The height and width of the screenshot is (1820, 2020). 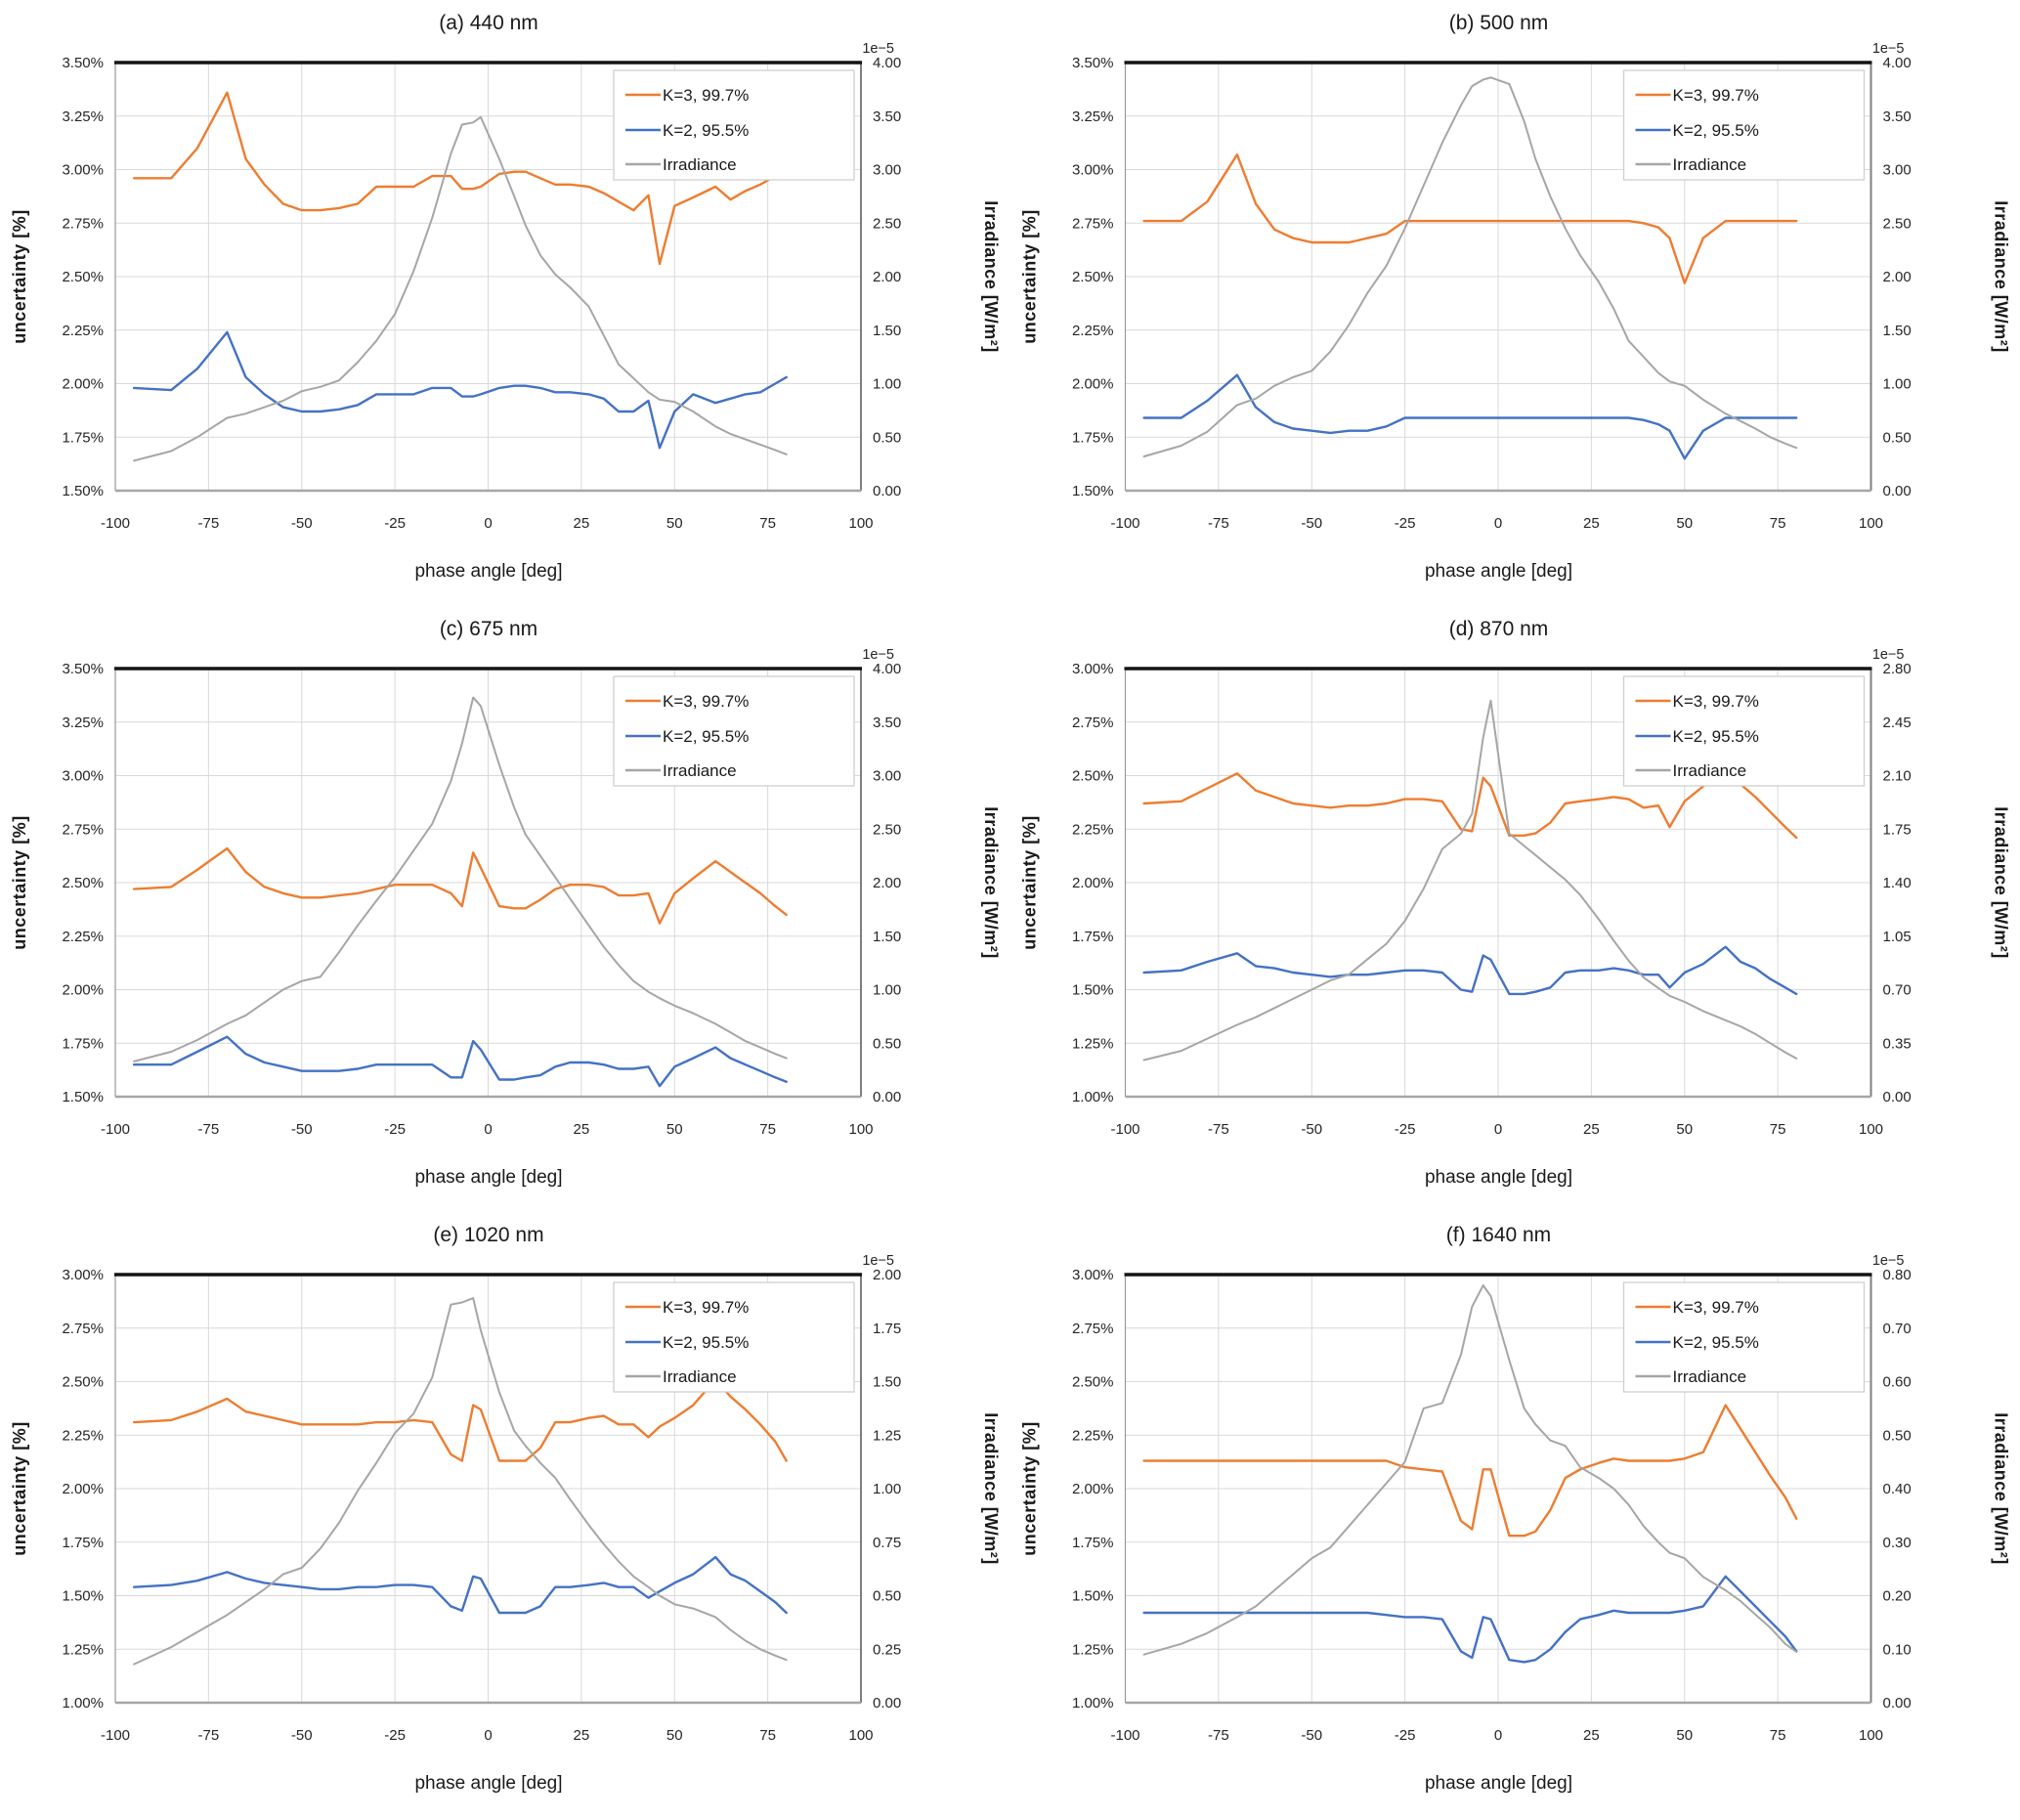 I want to click on y-tick-label-right: 0.50, so click(x=1898, y=1435).